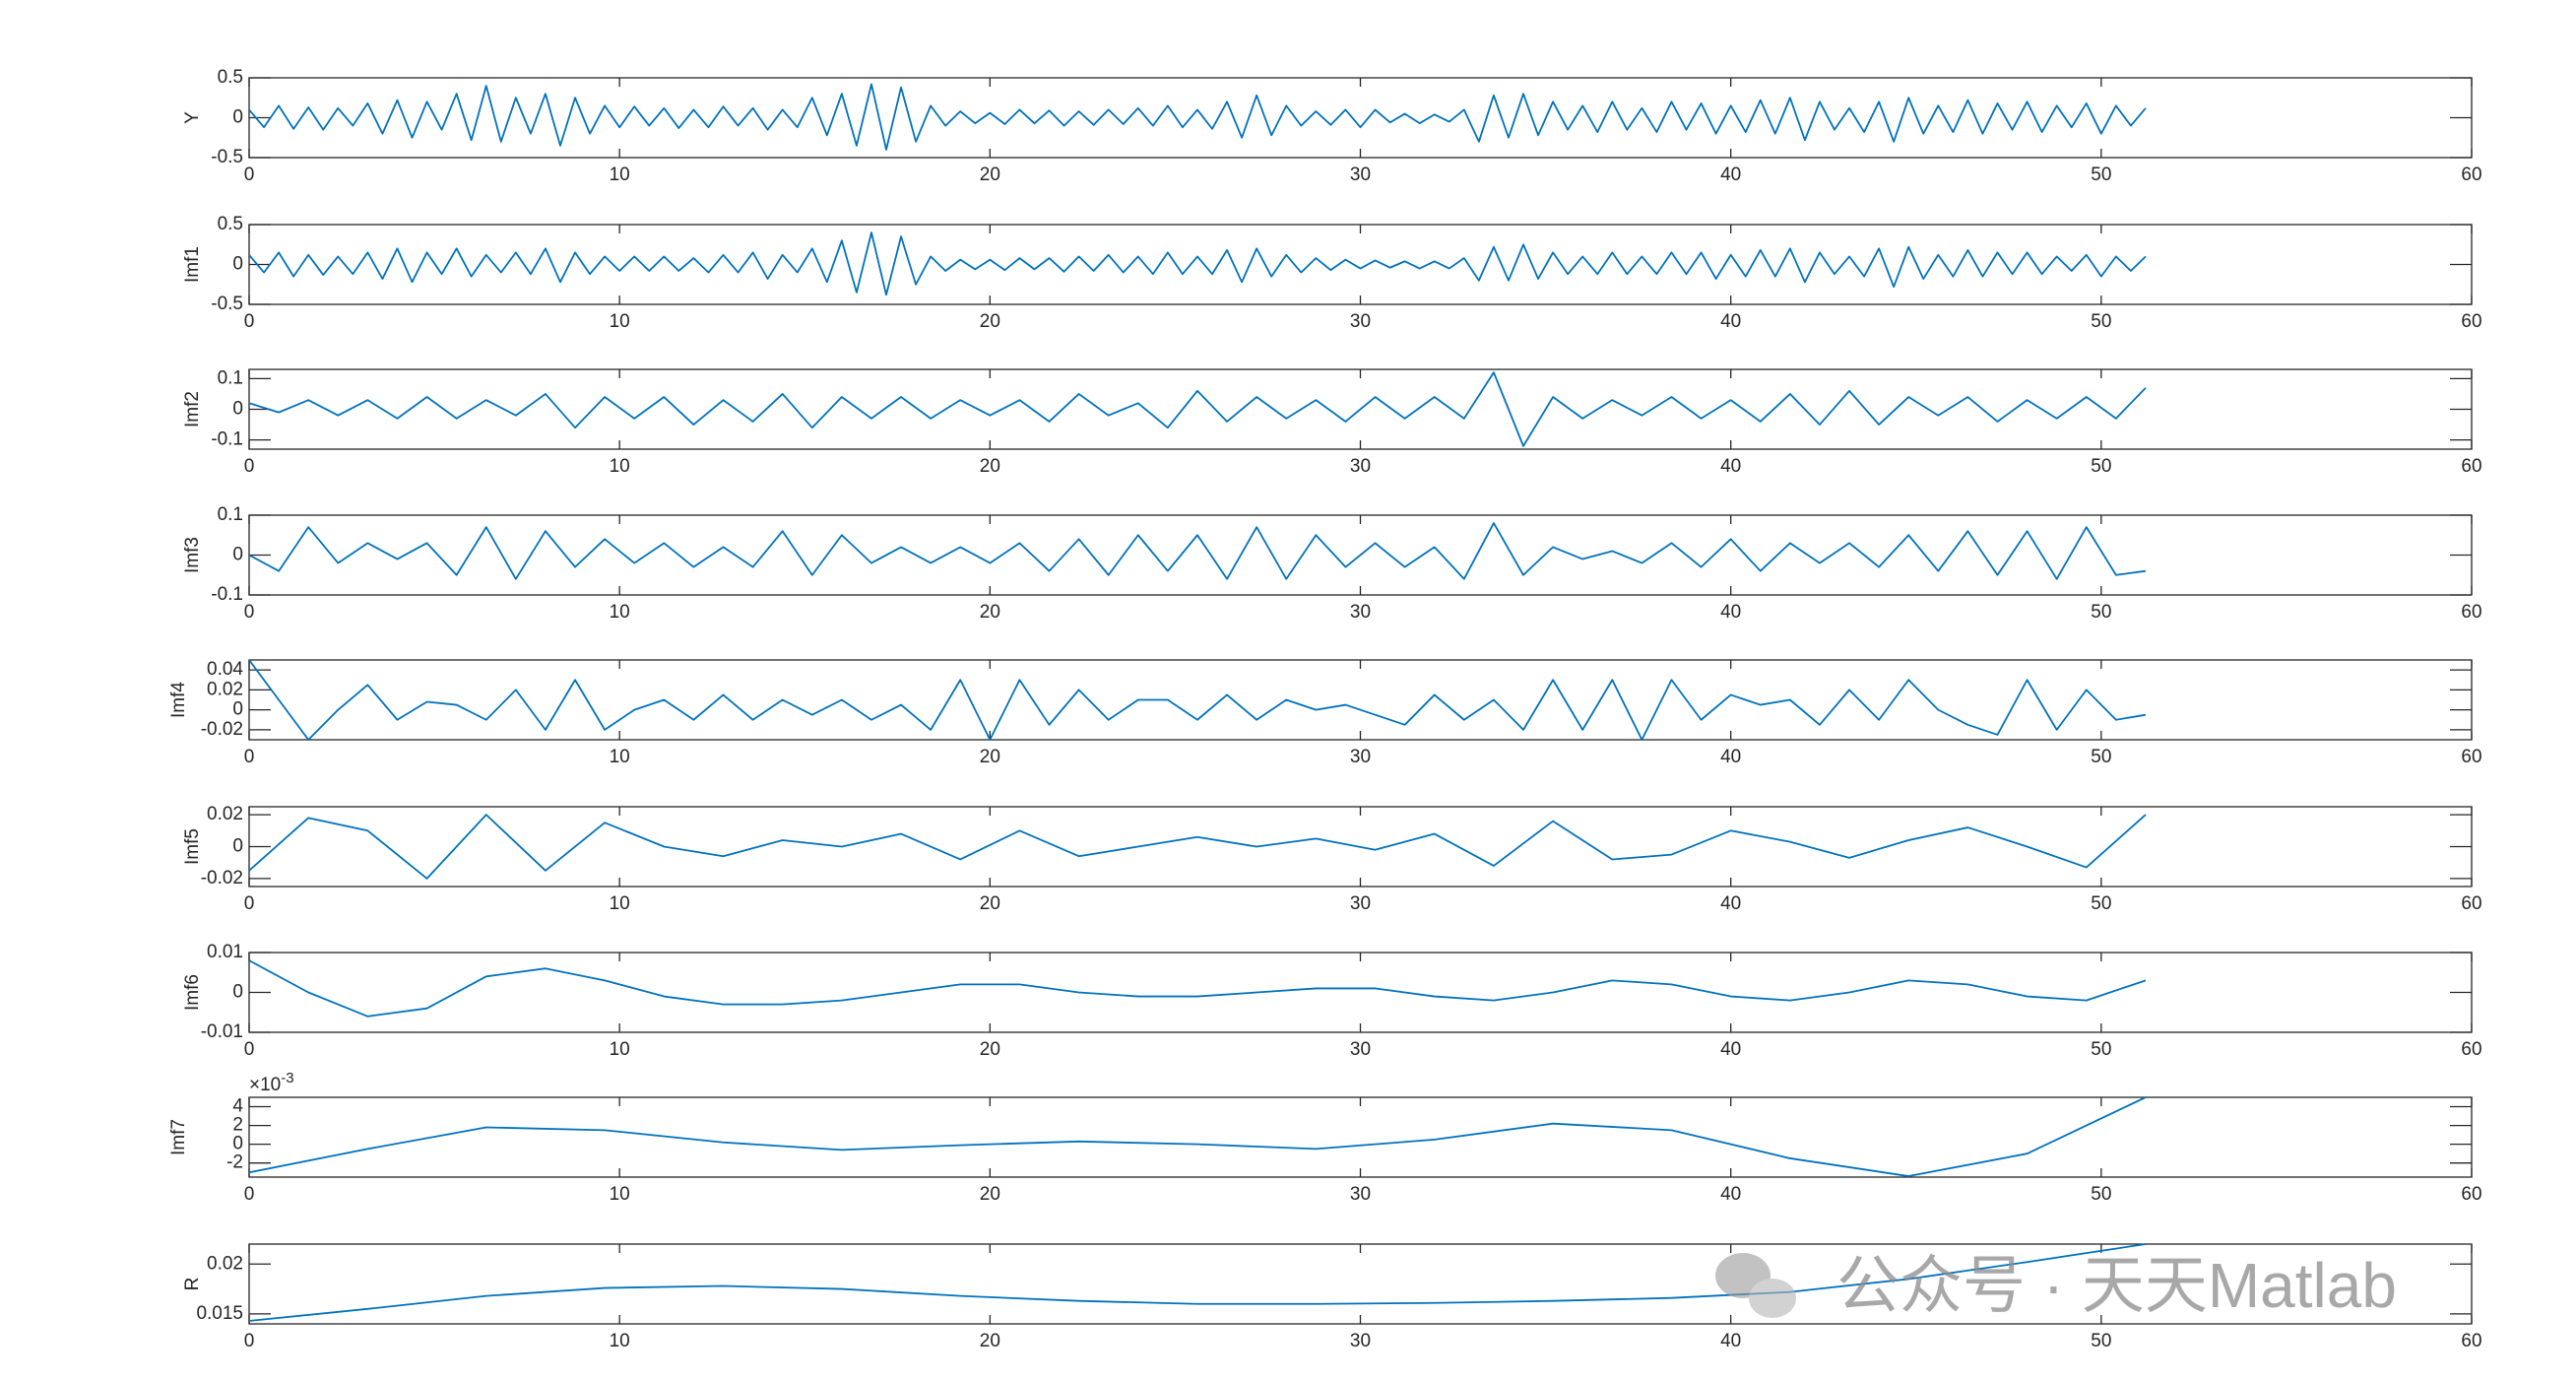  Describe the element at coordinates (225, 669) in the screenshot. I see `y-tick-label: 0.04` at that location.